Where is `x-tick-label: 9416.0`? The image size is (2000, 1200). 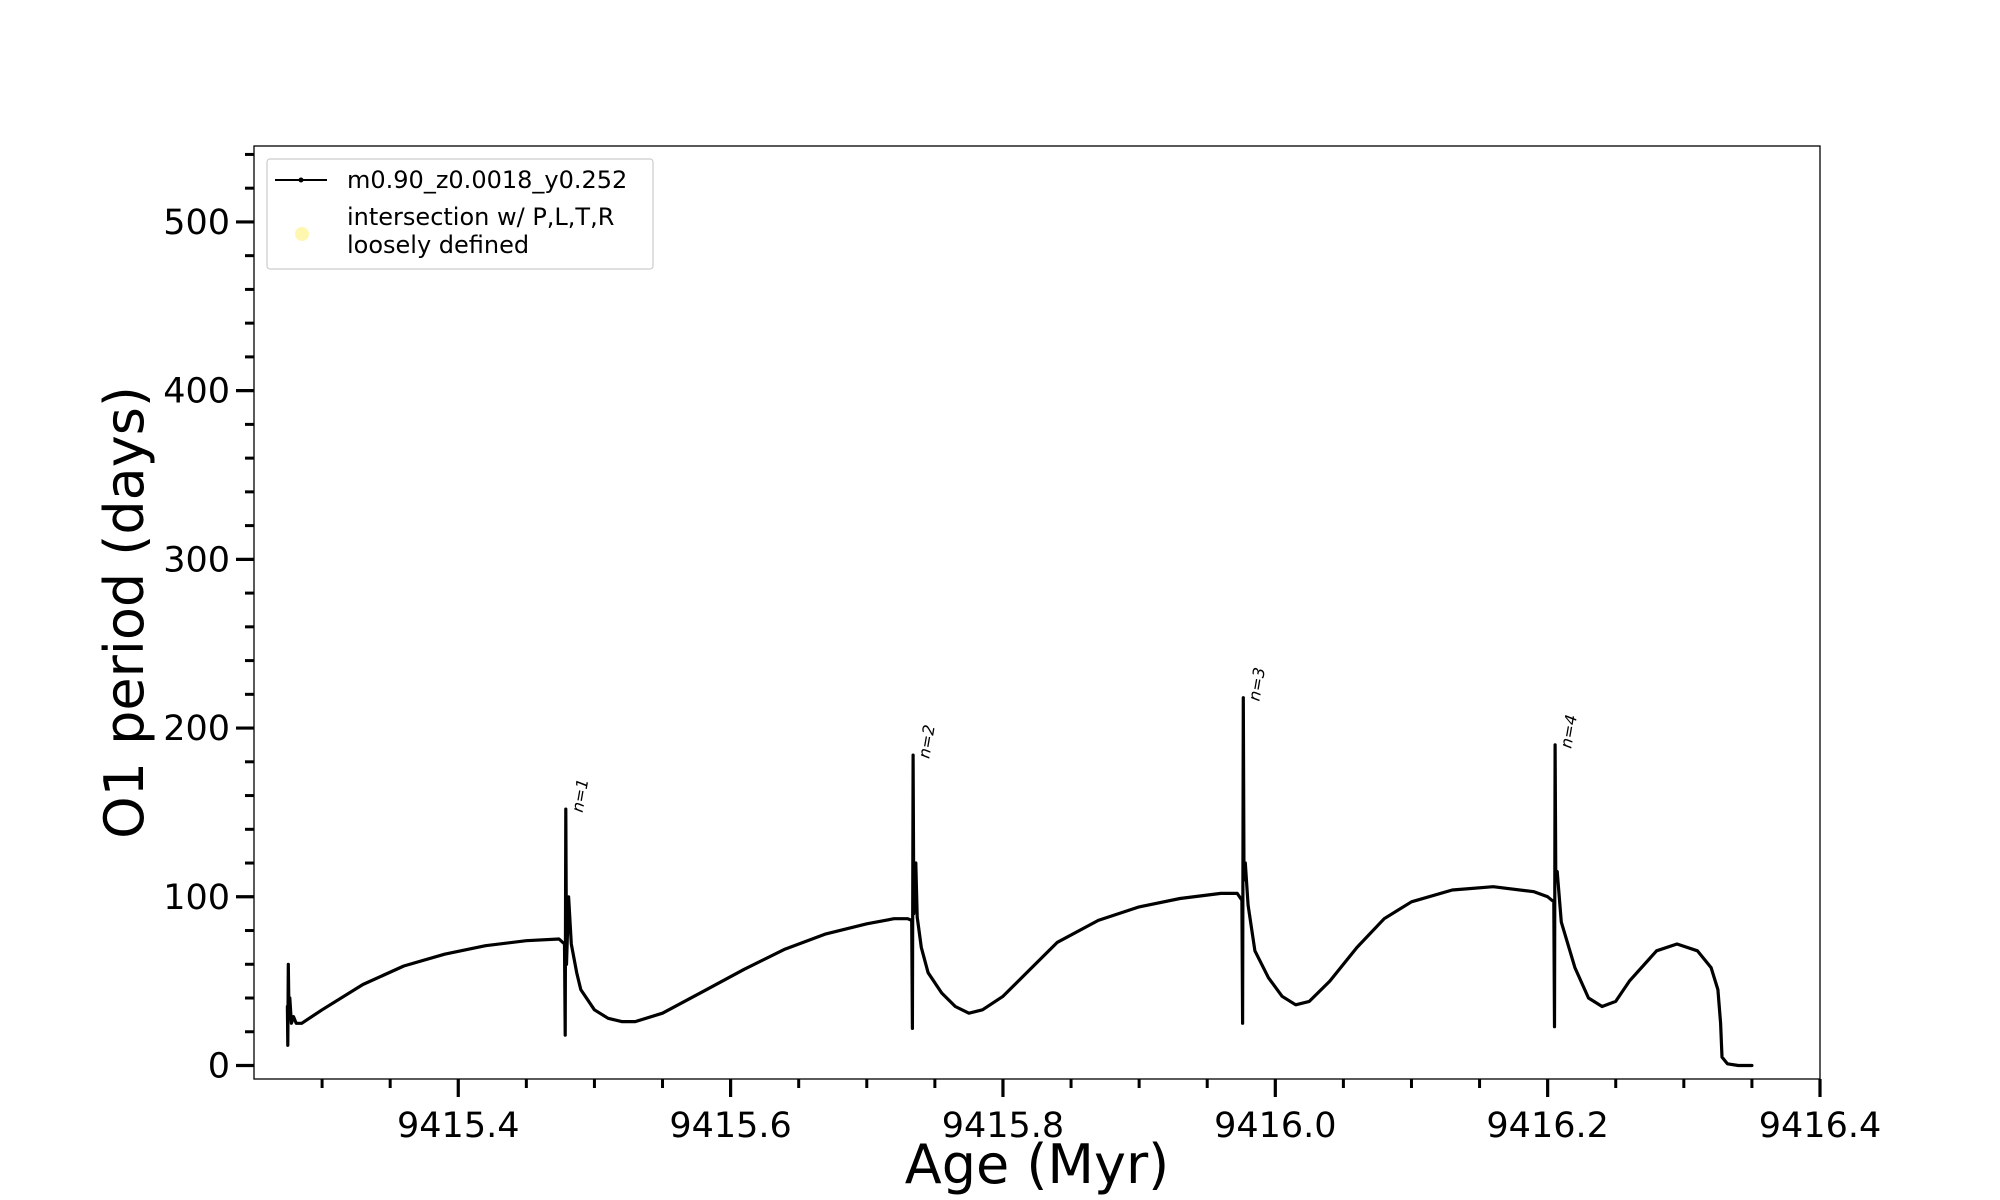
x-tick-label: 9416.0 is located at coordinates (1275, 1126).